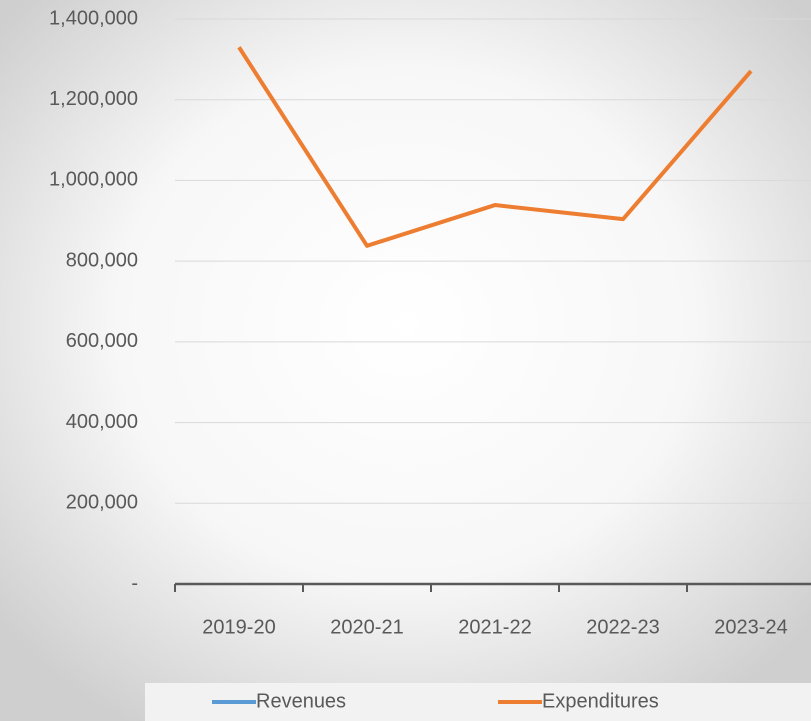 Image resolution: width=811 pixels, height=721 pixels. I want to click on x-tick-label: 2022-23, so click(622, 627).